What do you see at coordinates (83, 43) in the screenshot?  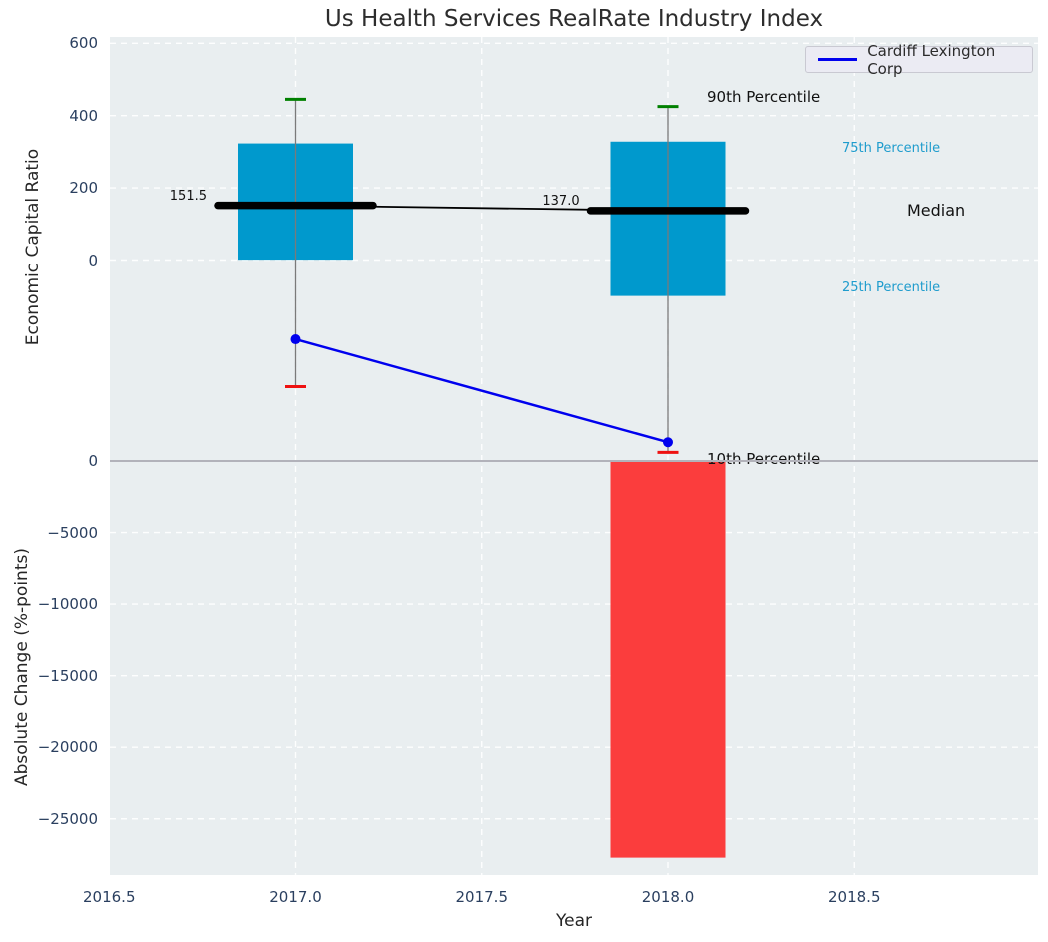 I see `y-top-tick-600: 600` at bounding box center [83, 43].